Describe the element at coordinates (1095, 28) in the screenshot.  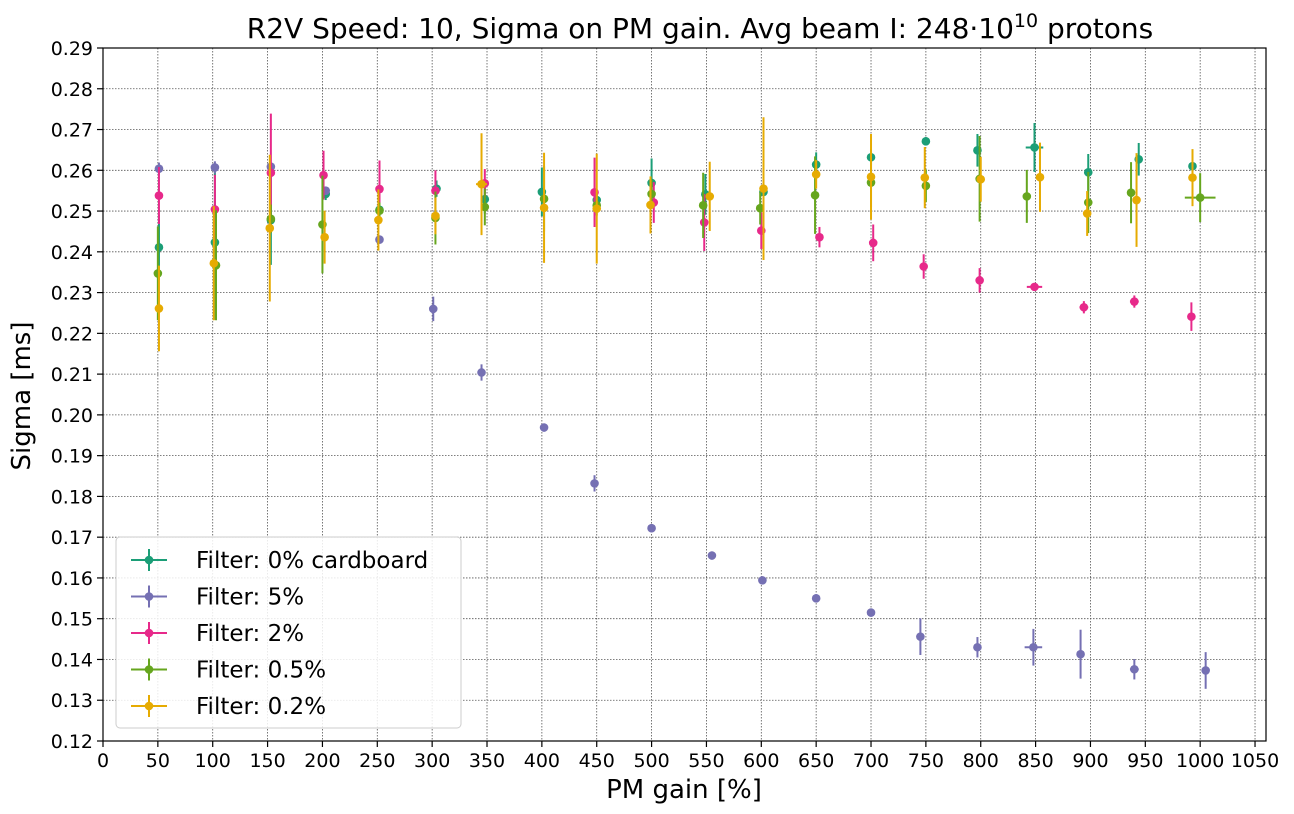
I see `chart-title-tail: protons` at that location.